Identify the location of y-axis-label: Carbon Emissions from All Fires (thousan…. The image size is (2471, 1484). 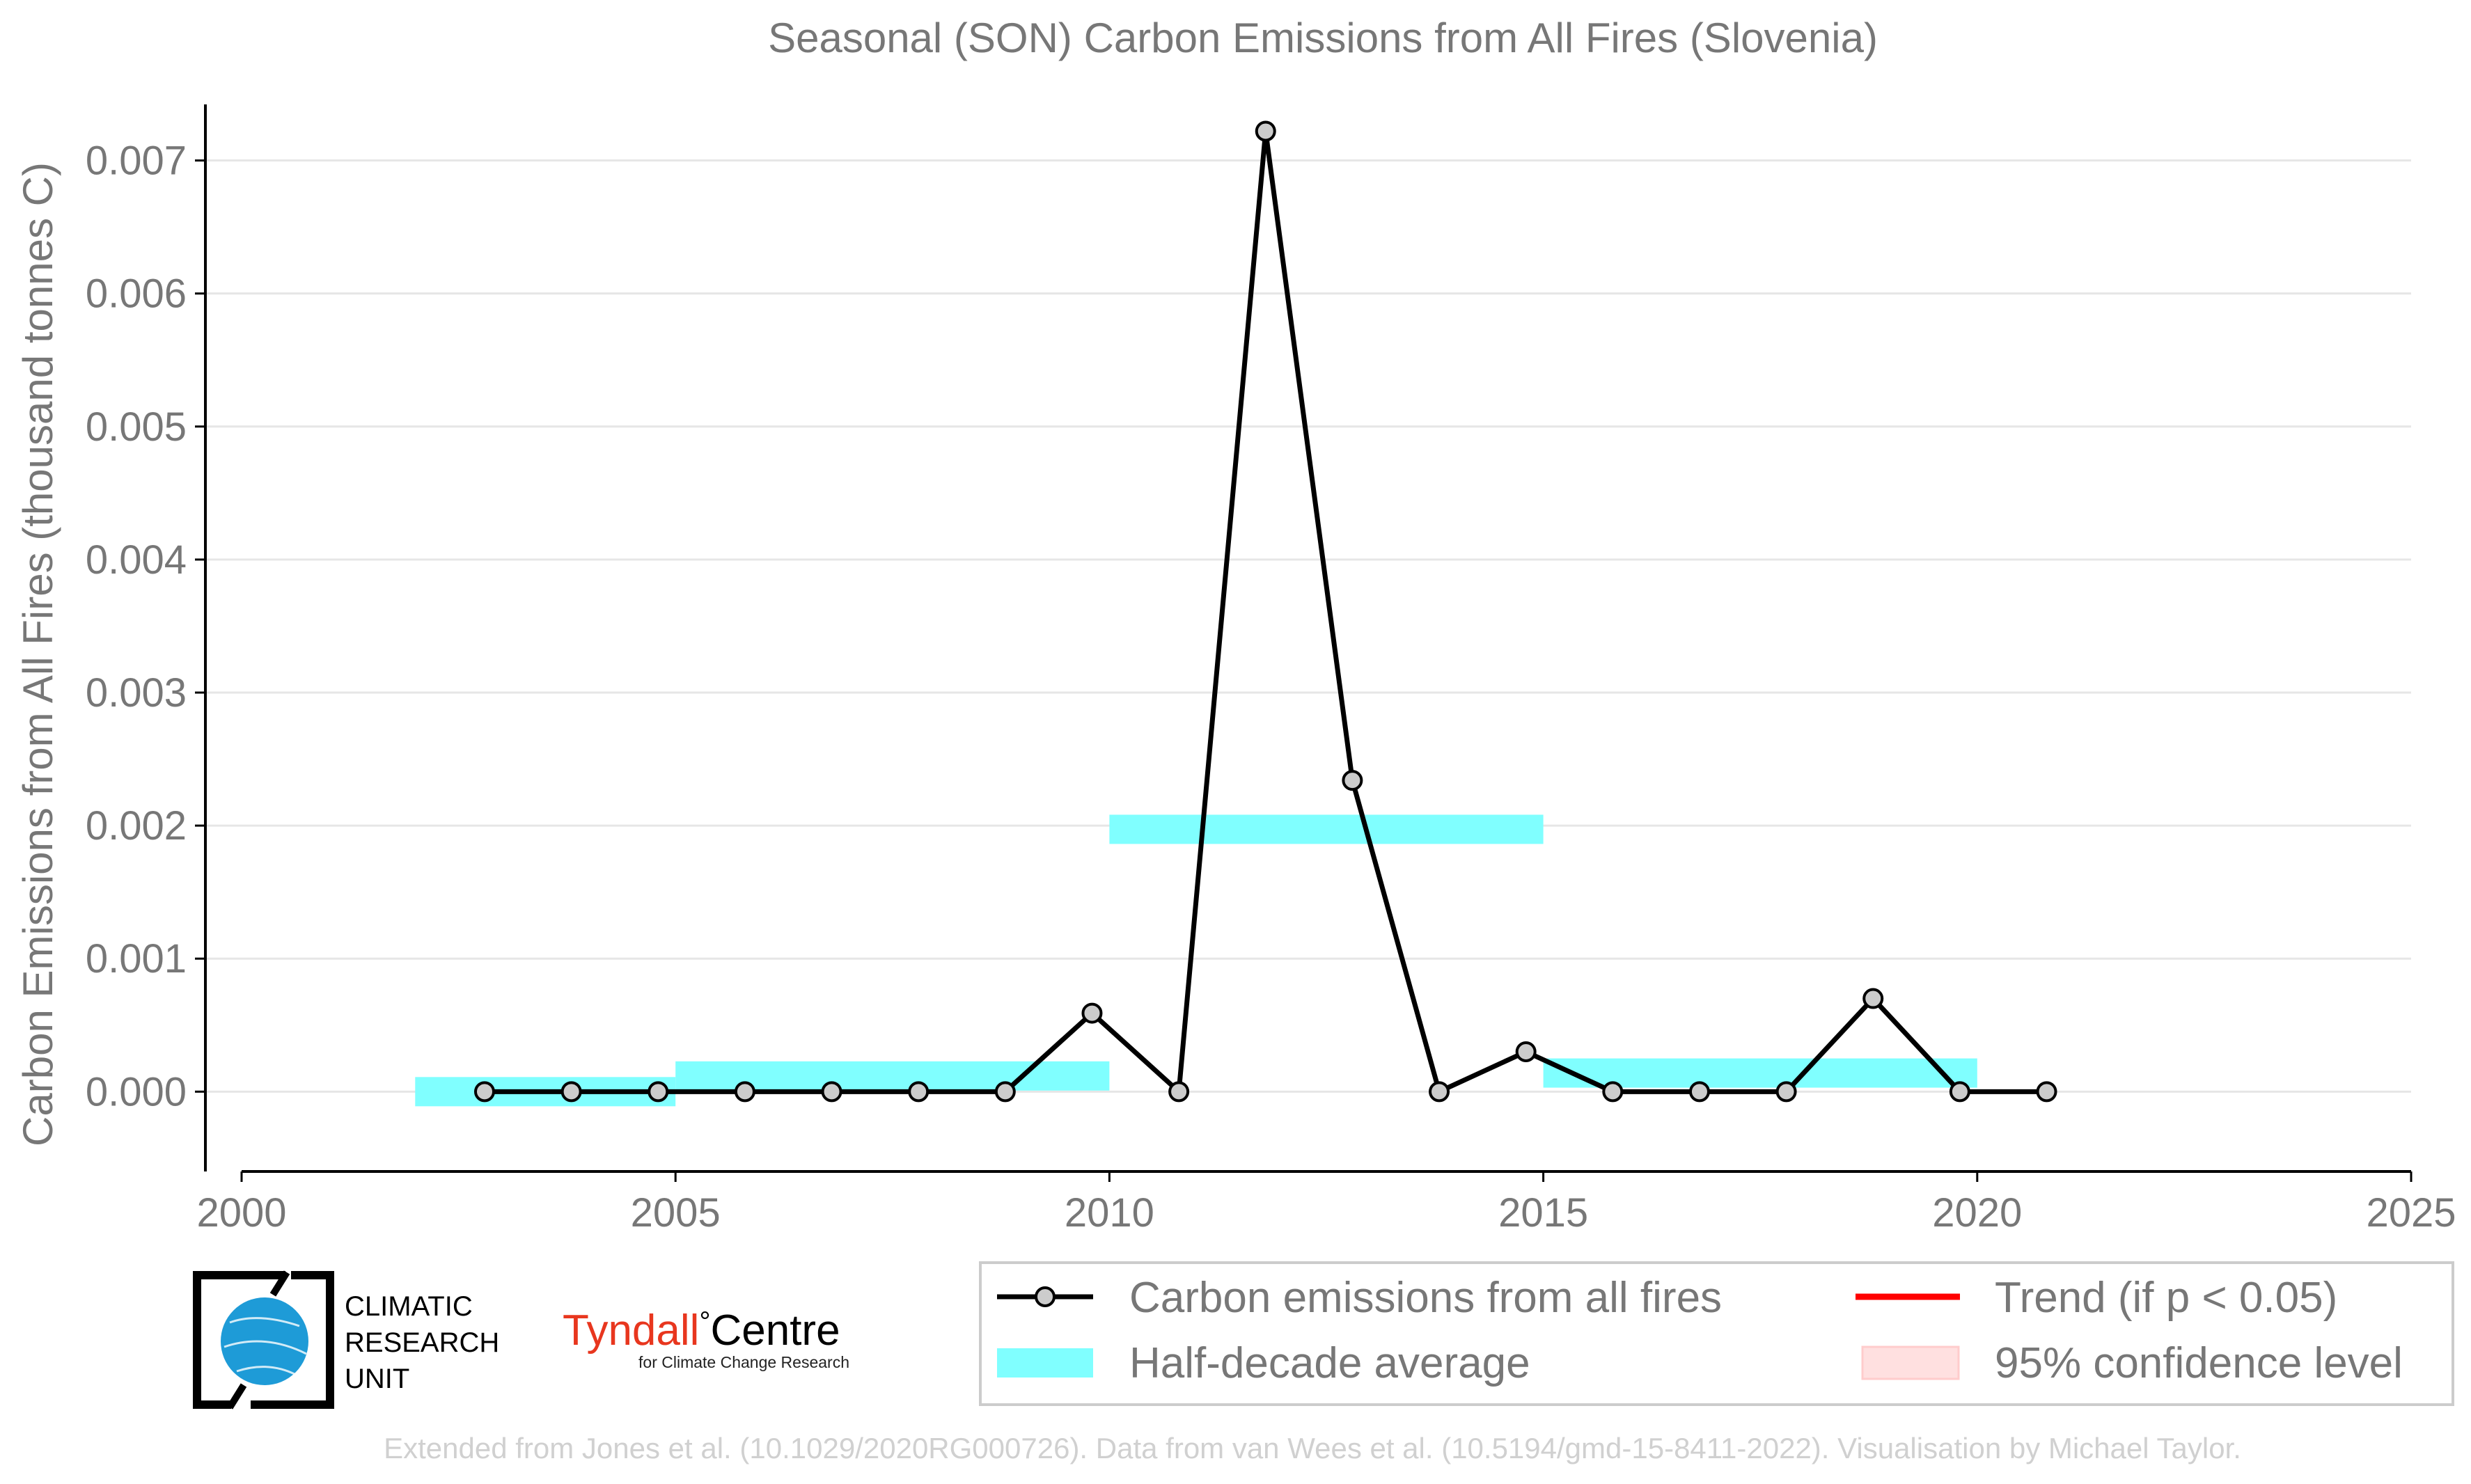
(38, 654).